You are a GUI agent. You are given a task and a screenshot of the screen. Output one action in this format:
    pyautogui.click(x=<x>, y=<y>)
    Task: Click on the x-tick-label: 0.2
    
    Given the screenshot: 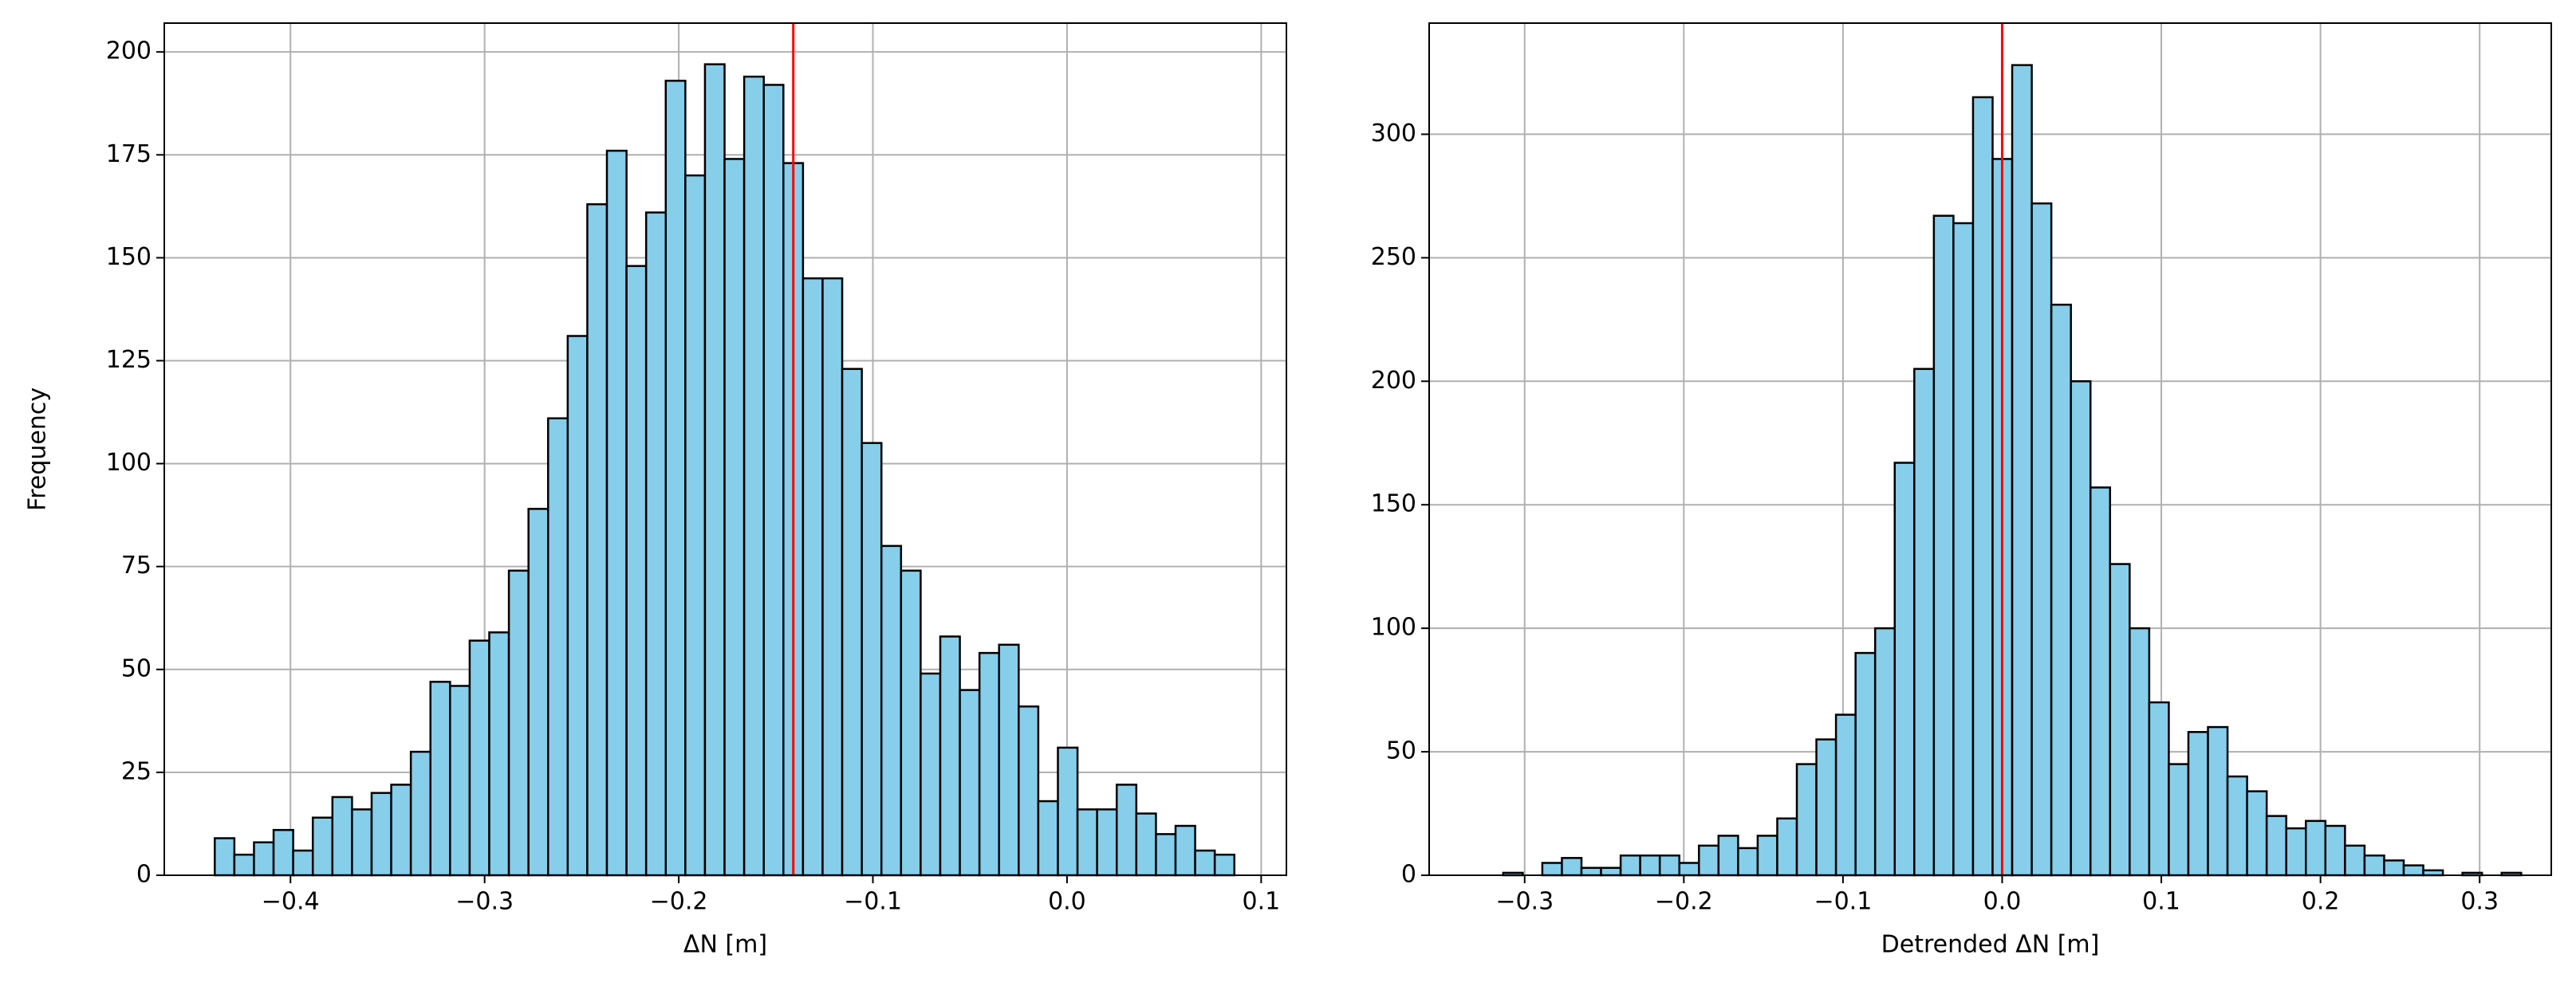 What is the action you would take?
    pyautogui.click(x=2321, y=902)
    